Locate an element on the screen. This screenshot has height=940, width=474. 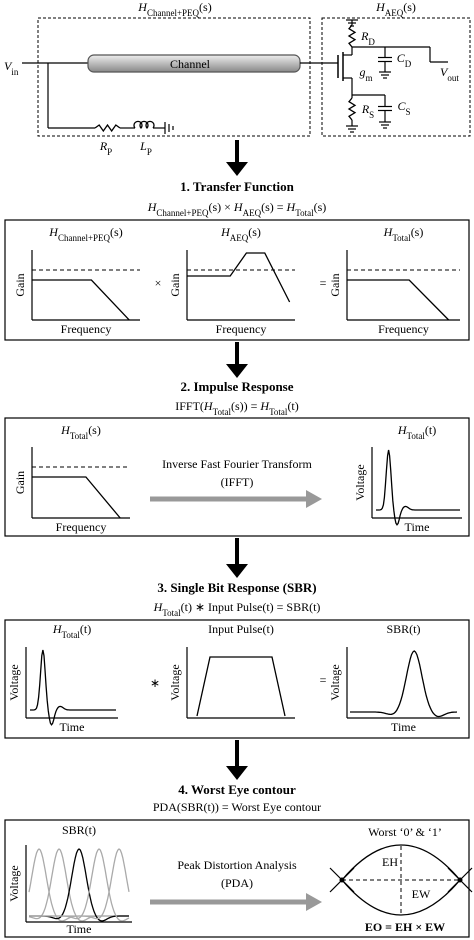
eye-title: Worst ‘0’ & ‘1’ is located at coordinates (405, 832).